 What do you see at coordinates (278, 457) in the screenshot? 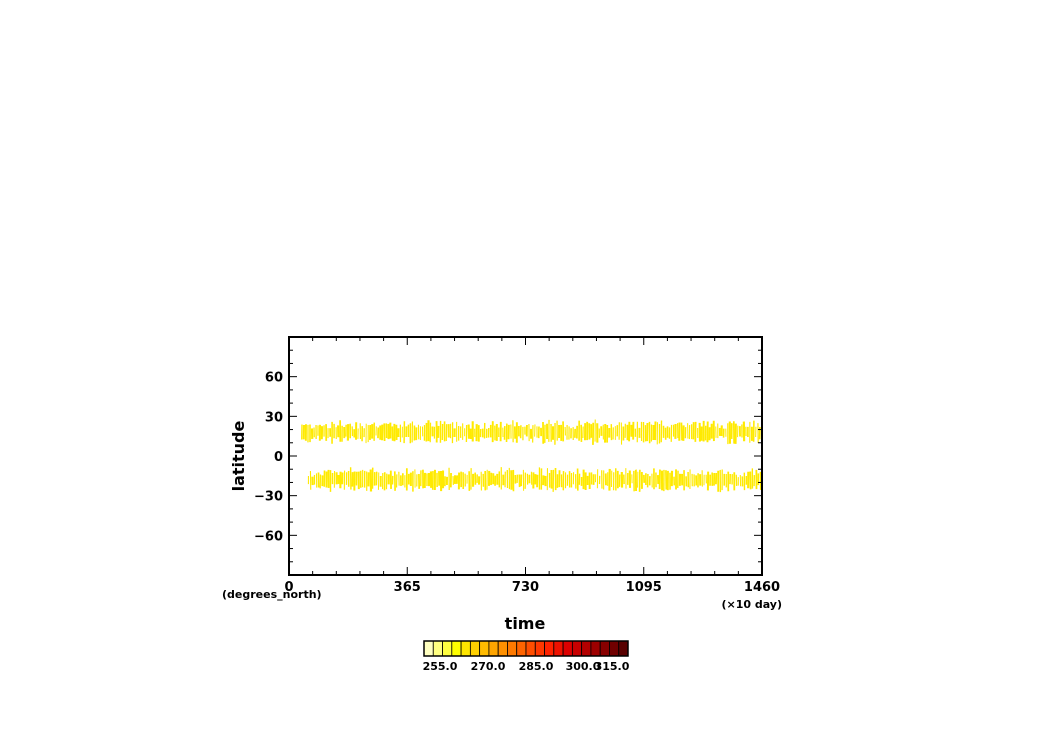
I see `y-tick-label: 0` at bounding box center [278, 457].